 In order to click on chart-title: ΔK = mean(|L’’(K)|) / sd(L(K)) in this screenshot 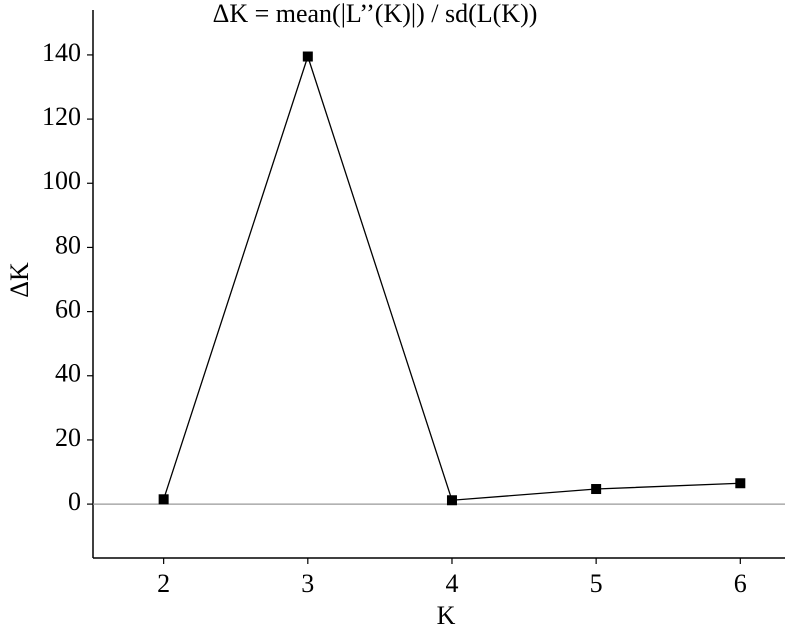, I will do `click(375, 14)`.